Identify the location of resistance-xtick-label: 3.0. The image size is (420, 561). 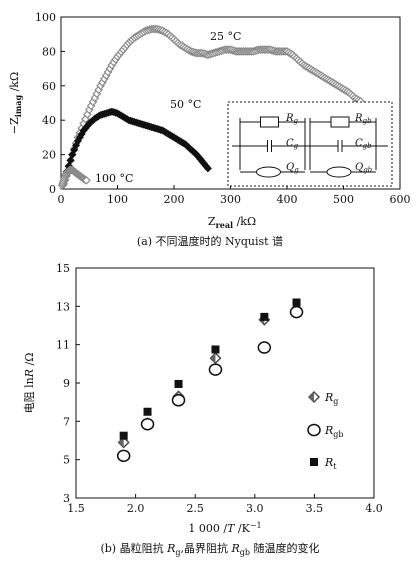
(255, 508).